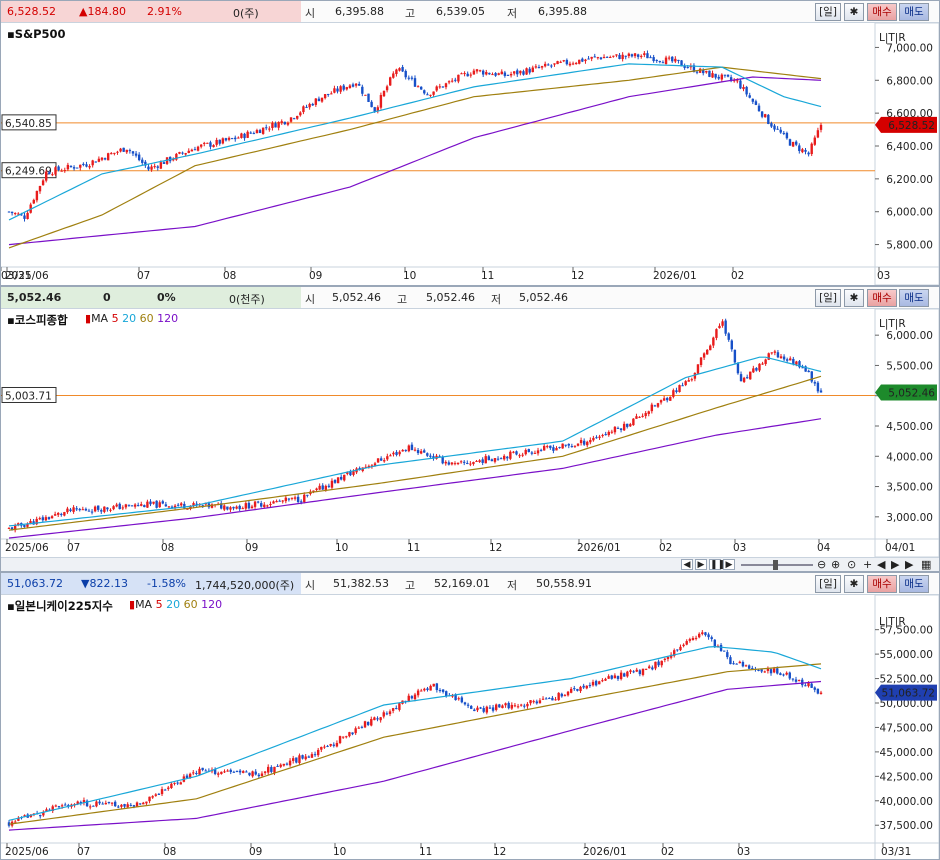  I want to click on x-tick-label: 03, so click(739, 548).